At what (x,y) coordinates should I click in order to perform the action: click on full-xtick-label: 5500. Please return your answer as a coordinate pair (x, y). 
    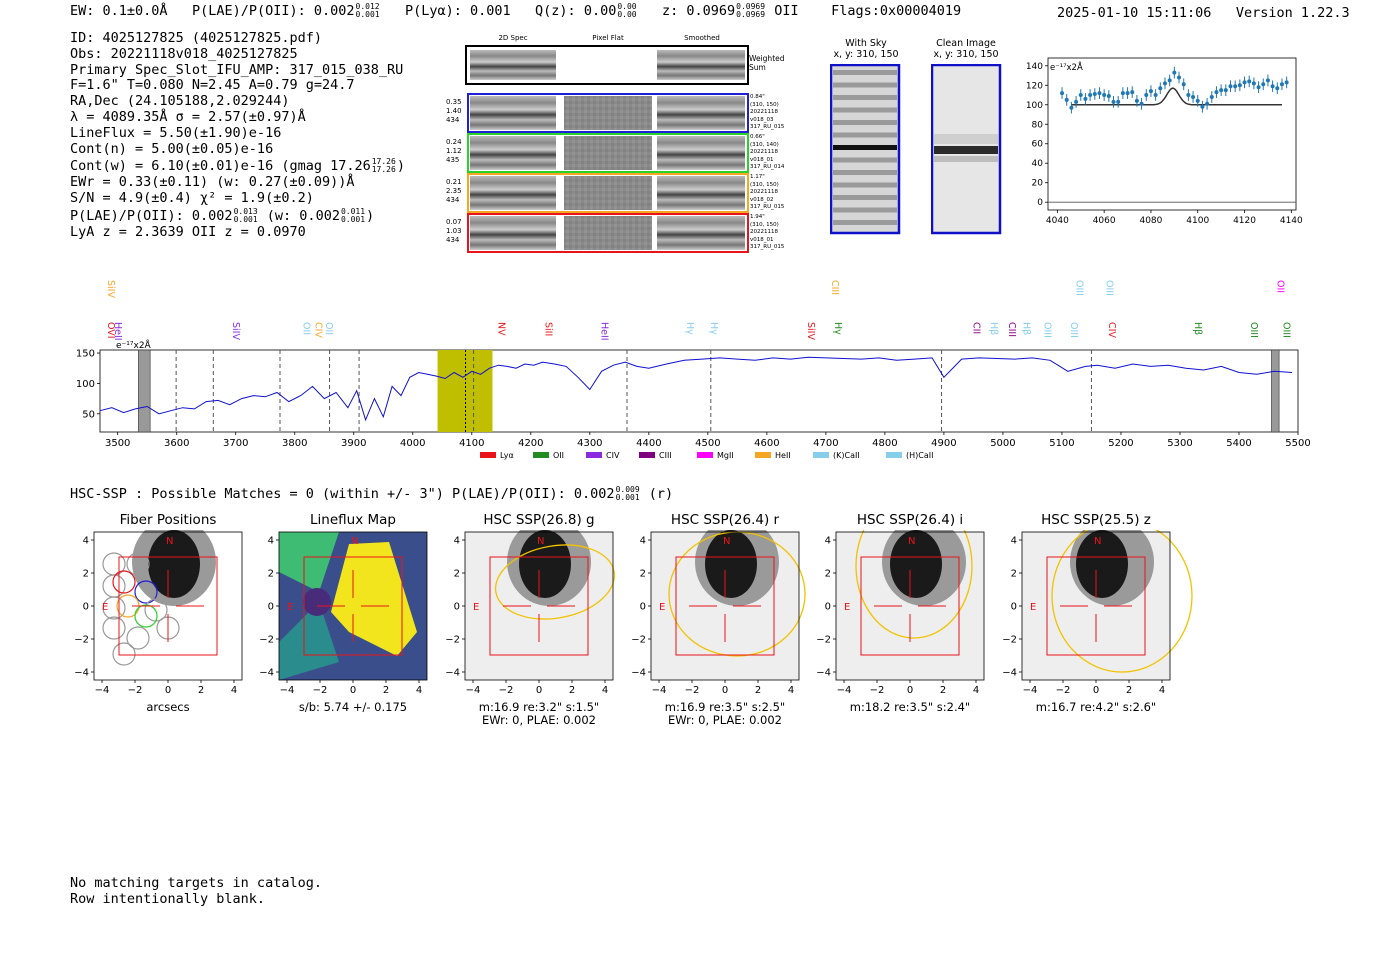
    Looking at the image, I should click on (1297, 443).